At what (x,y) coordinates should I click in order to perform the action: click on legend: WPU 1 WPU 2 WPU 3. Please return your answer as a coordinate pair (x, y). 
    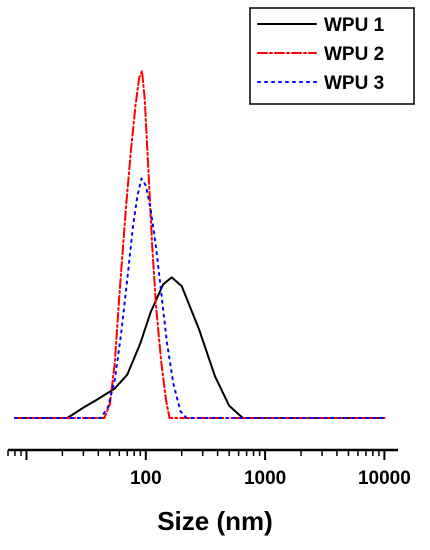
    Looking at the image, I should click on (332, 56).